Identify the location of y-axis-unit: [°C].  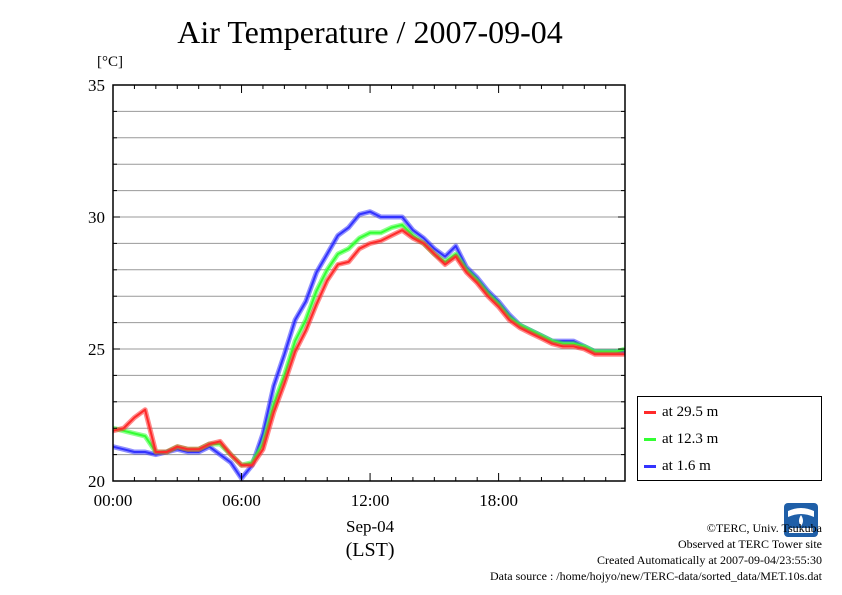
(110, 62).